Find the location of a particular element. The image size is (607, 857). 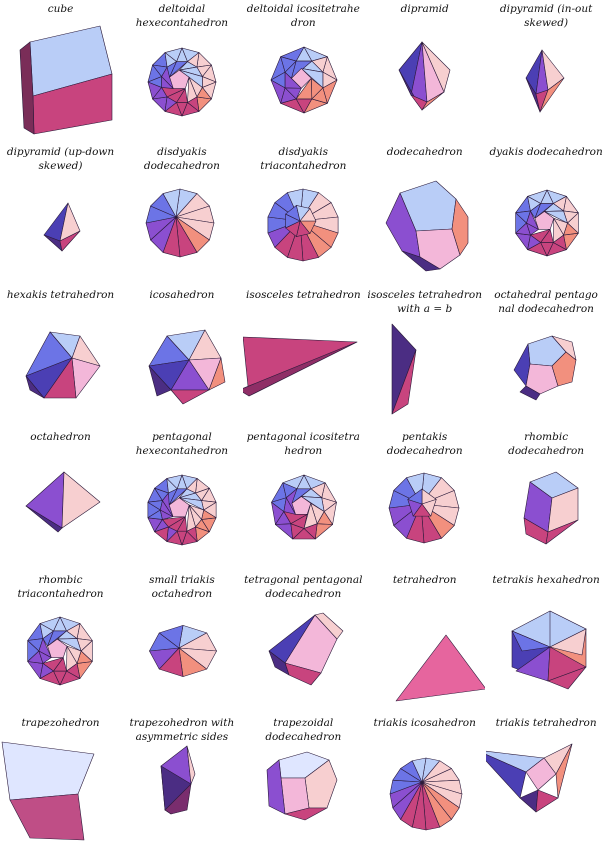

polyhedron-label: dipyramid (up-down skewed) is located at coordinates (60, 158).